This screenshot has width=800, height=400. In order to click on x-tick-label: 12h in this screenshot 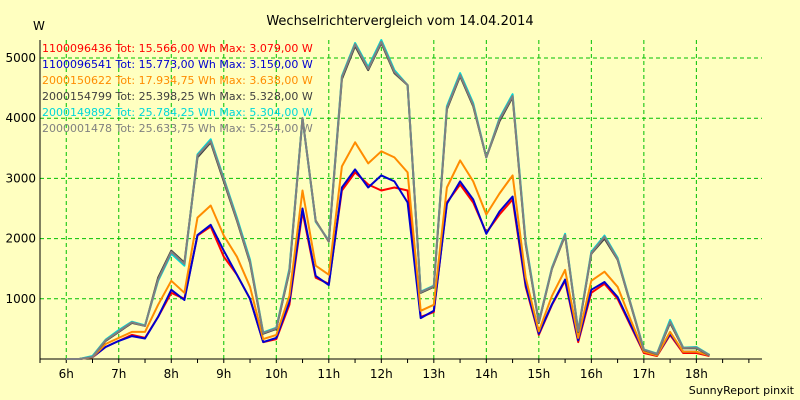, I will do `click(381, 374)`.